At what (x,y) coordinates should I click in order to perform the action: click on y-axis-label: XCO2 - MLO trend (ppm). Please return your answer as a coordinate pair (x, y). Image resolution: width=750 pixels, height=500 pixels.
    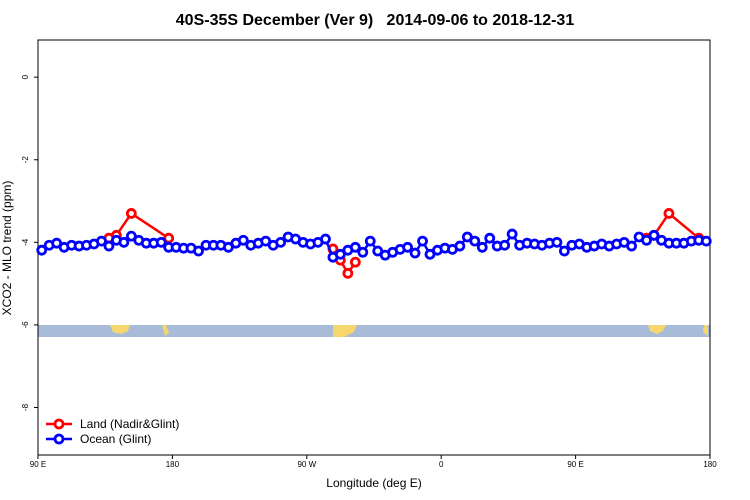
    Looking at the image, I should click on (7, 248).